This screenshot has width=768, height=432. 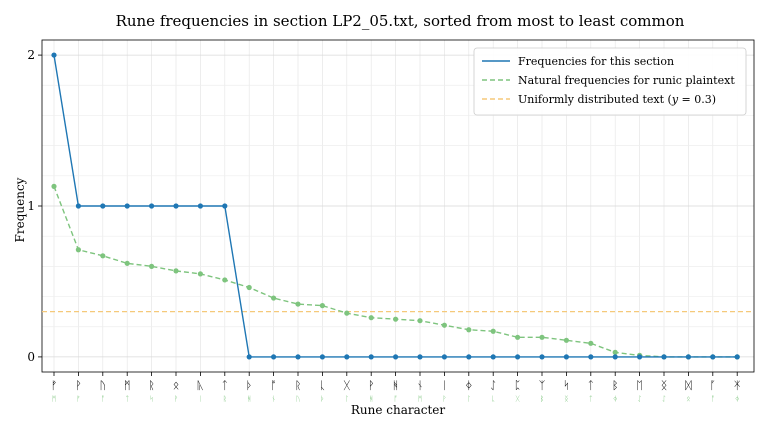 What do you see at coordinates (469, 399) in the screenshot?
I see `x-tick-secondary-rune-label: ᛚ` at bounding box center [469, 399].